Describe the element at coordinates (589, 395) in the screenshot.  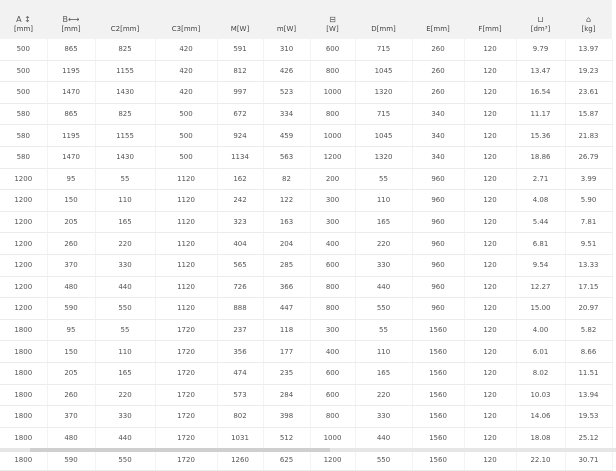
I see `table-cell: 13.94` at that location.